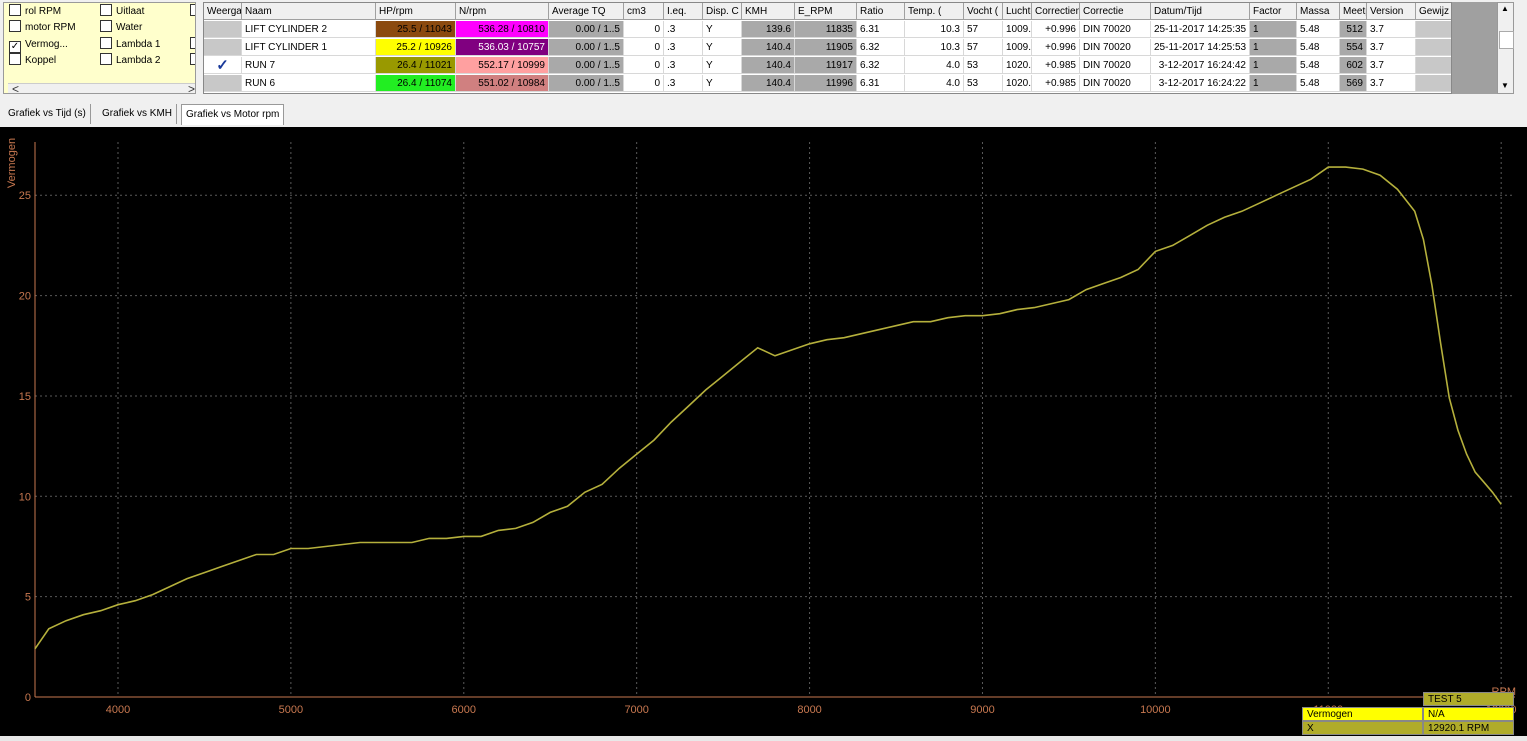 This screenshot has height=741, width=1527. I want to click on column-header-ieq: I.eq., so click(683, 11).